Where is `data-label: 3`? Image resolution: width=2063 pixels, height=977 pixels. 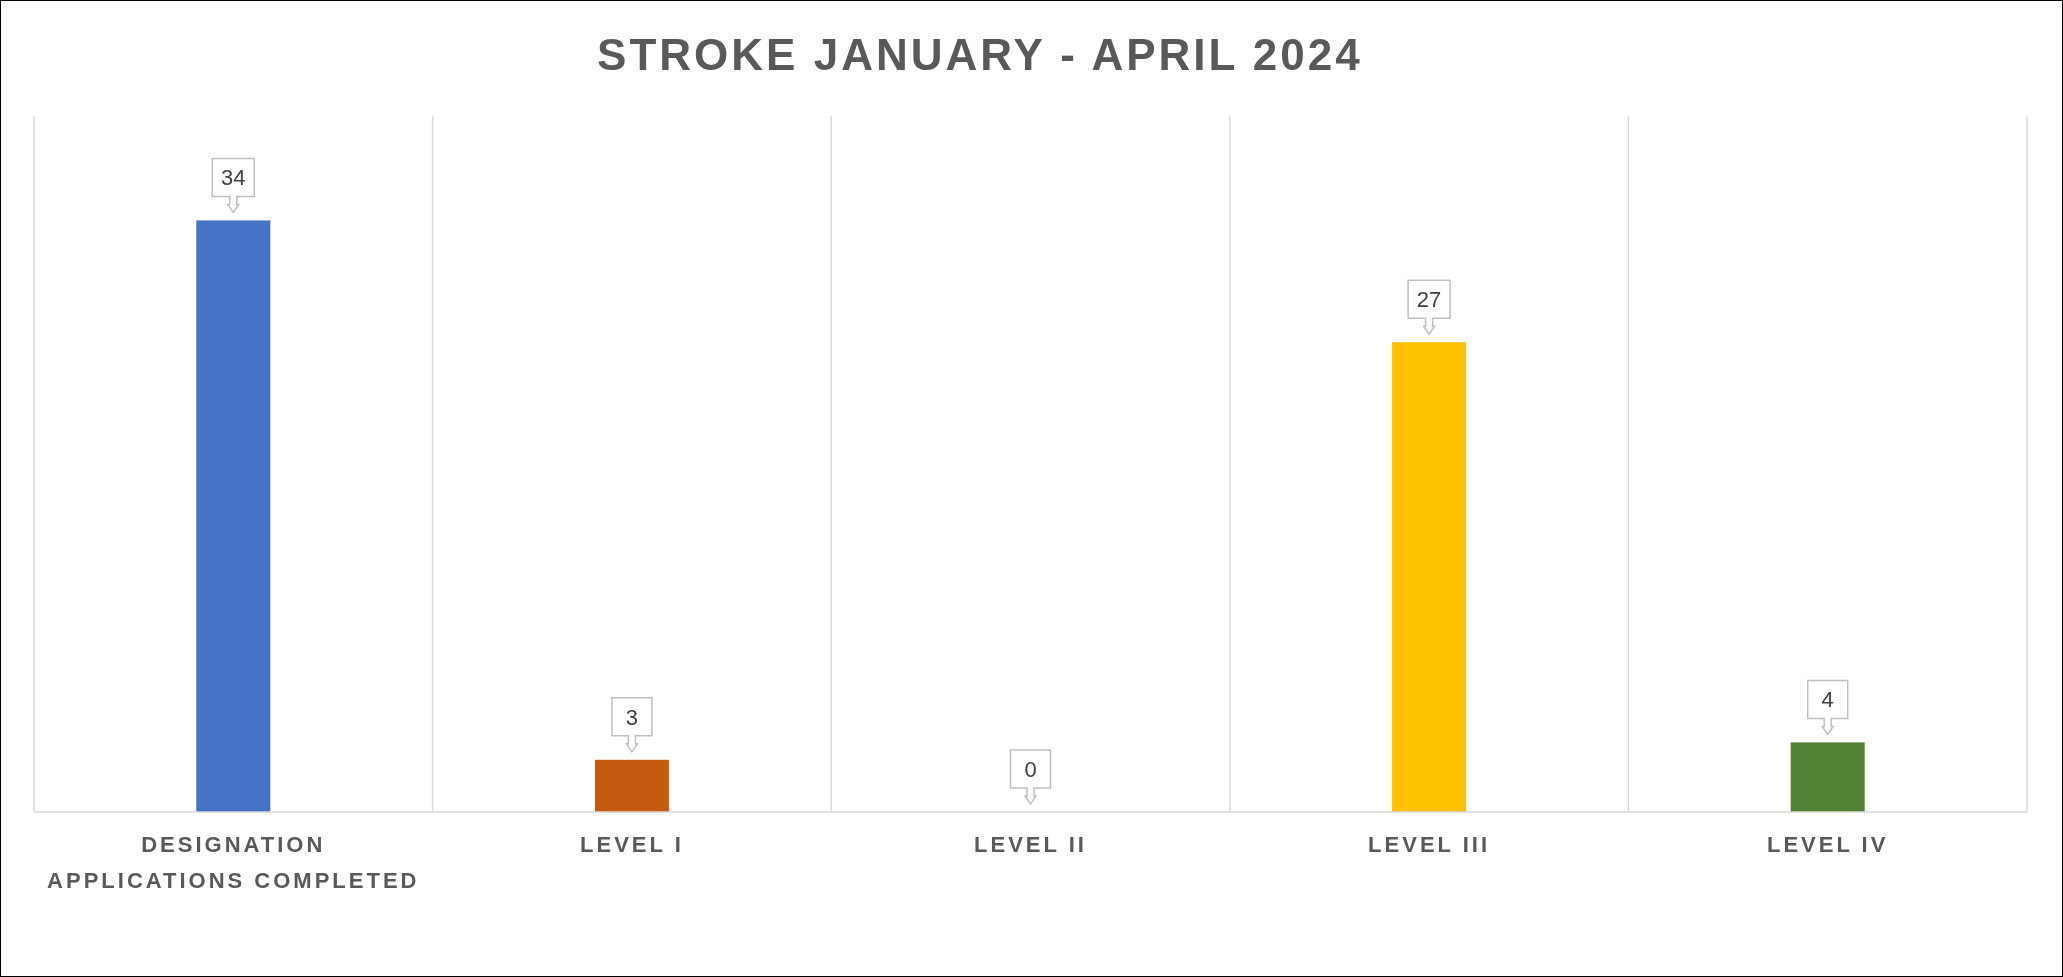 data-label: 3 is located at coordinates (632, 717).